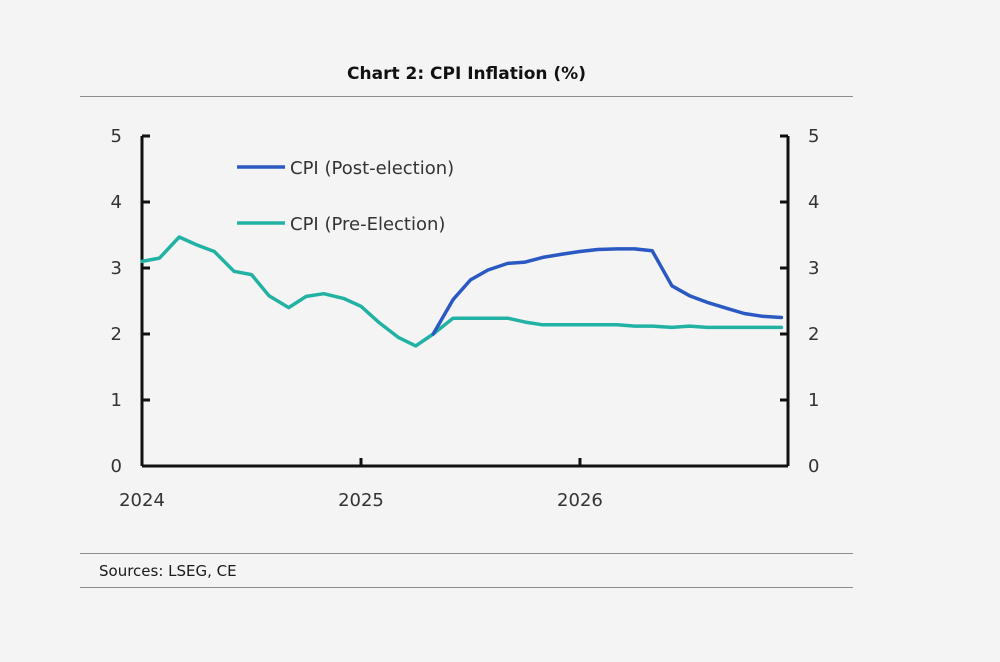 The width and height of the screenshot is (1000, 662). What do you see at coordinates (466, 96) in the screenshot?
I see `top-divider` at bounding box center [466, 96].